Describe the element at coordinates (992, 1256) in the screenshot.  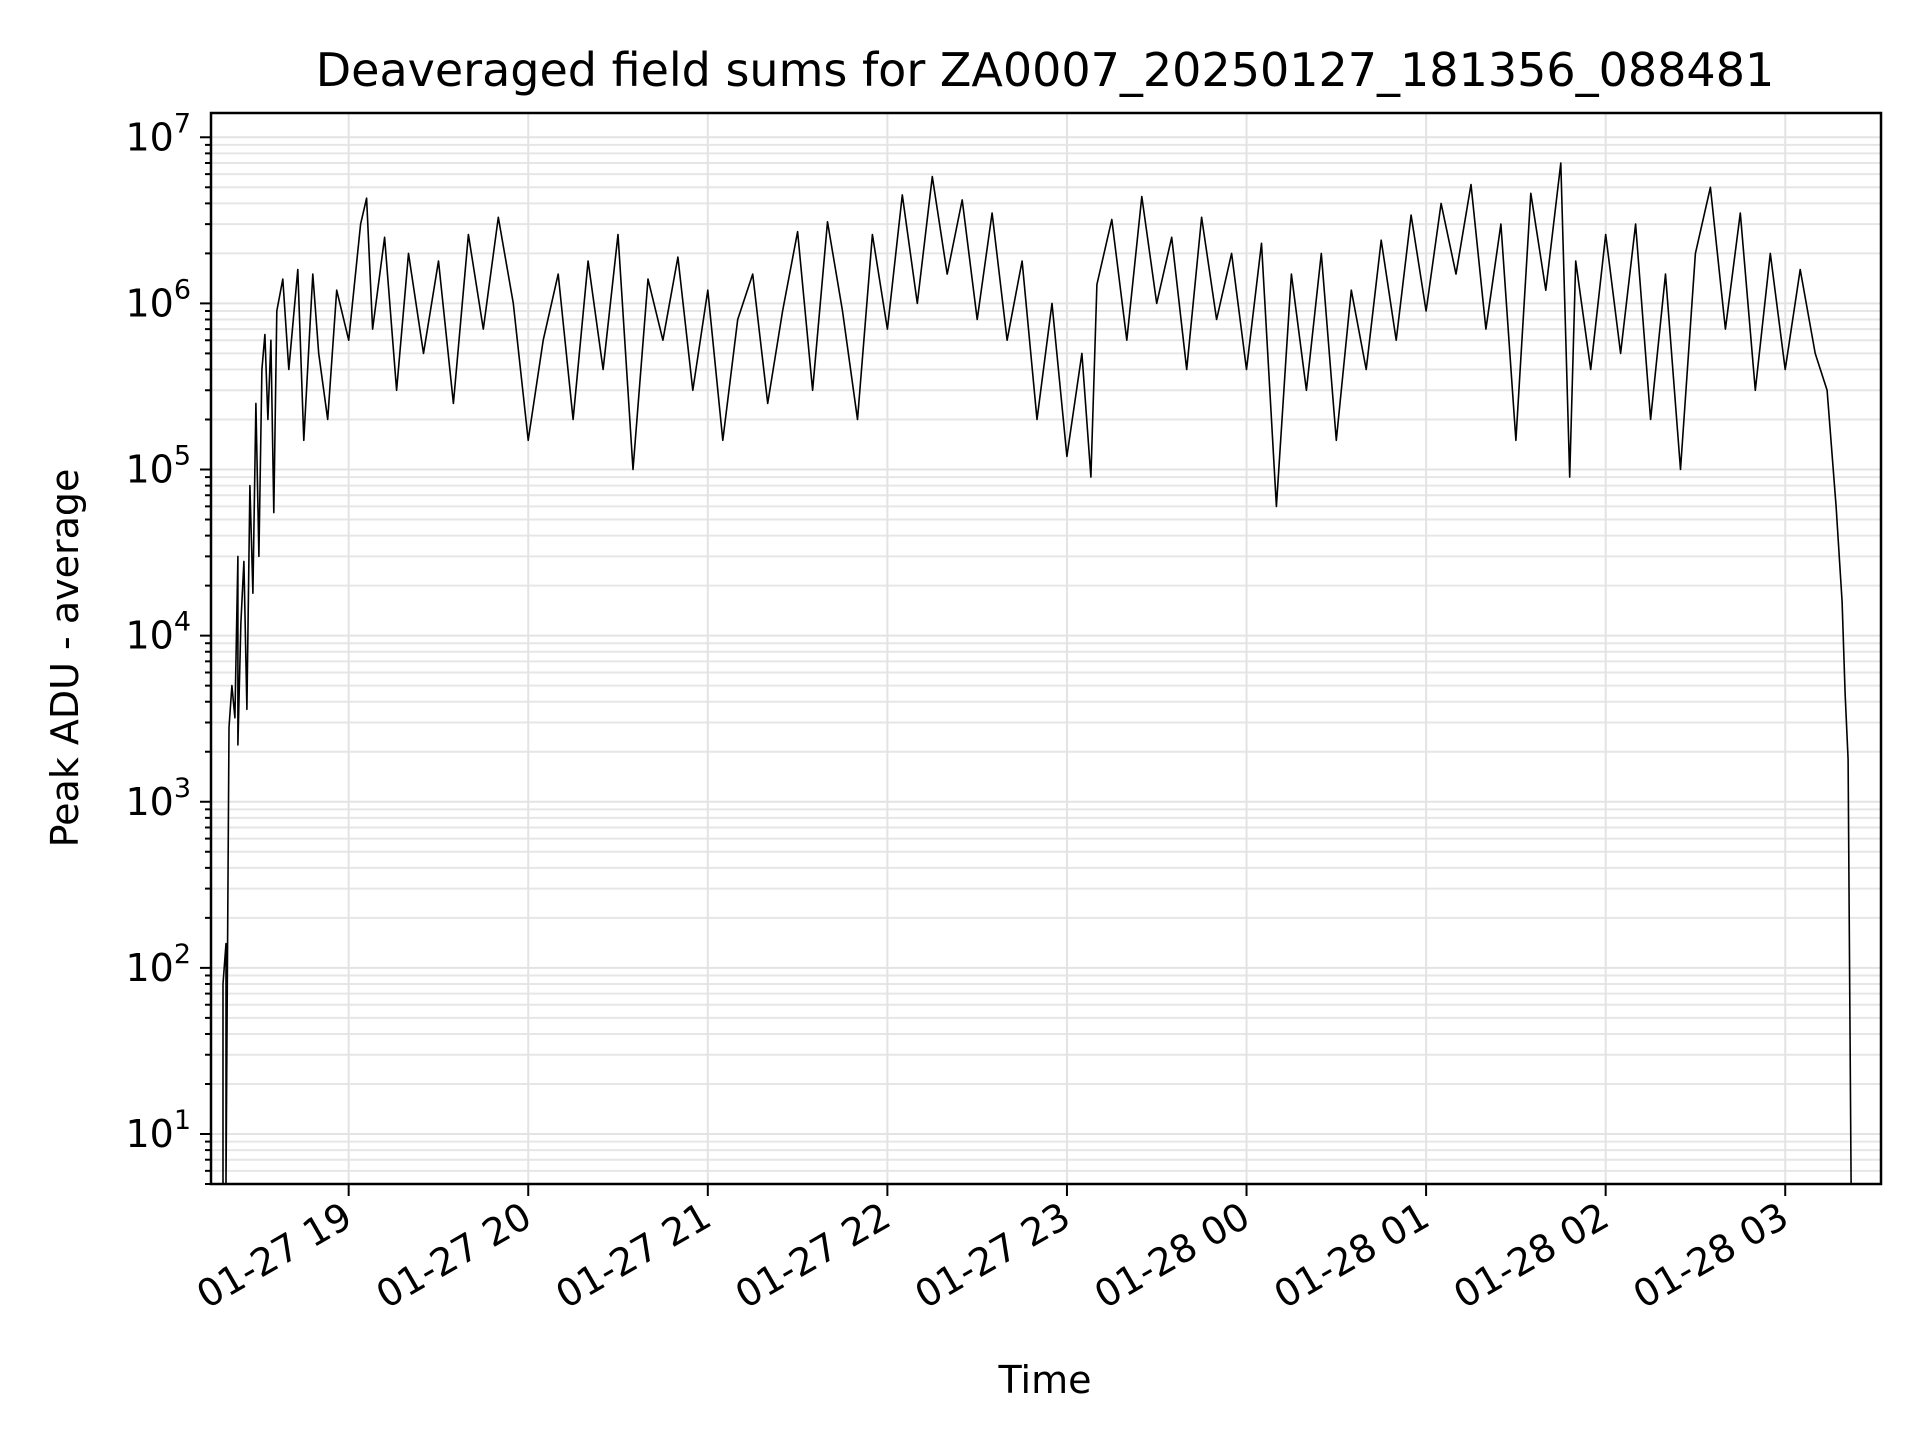
I see `x-tick-label: 01-27 23` at that location.